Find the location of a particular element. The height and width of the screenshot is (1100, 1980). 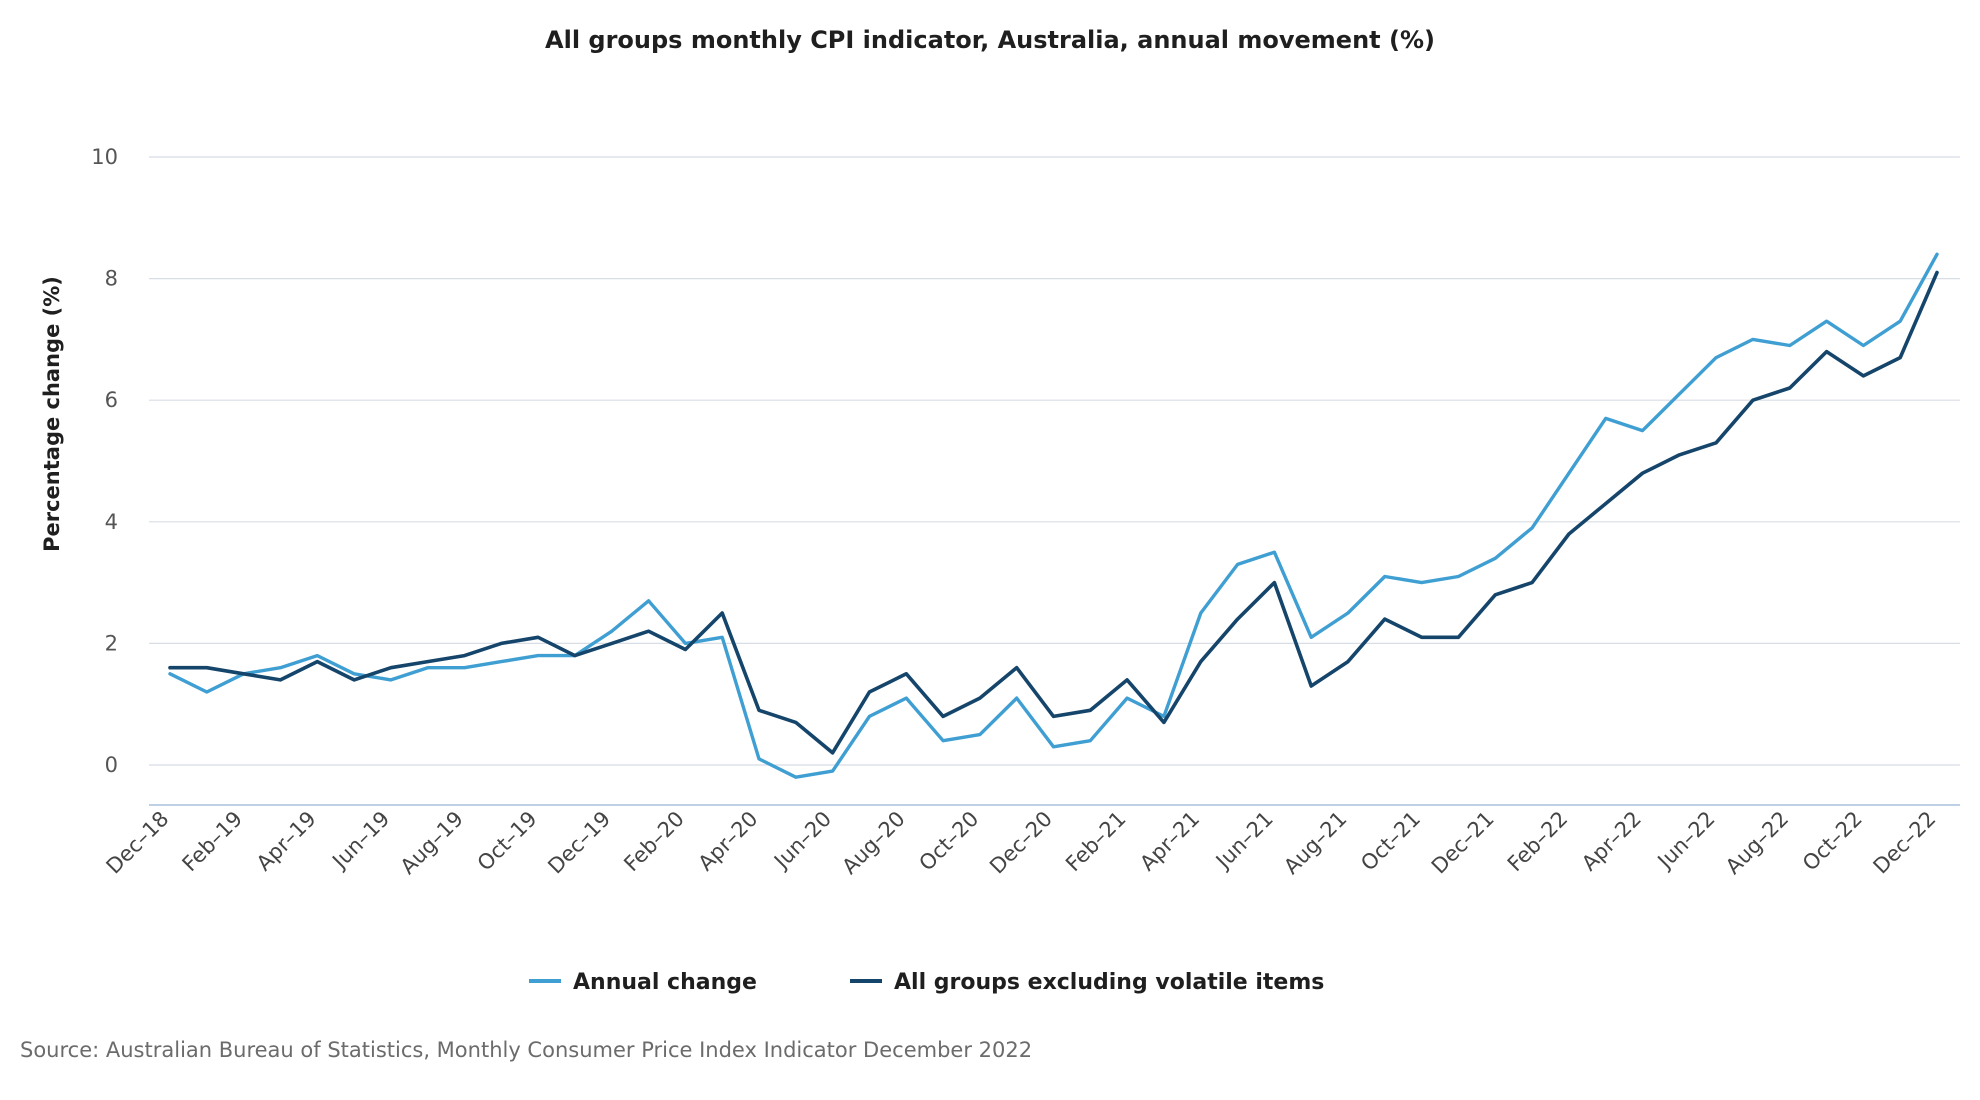

x-tick-label: Feb–20 is located at coordinates (654, 842).